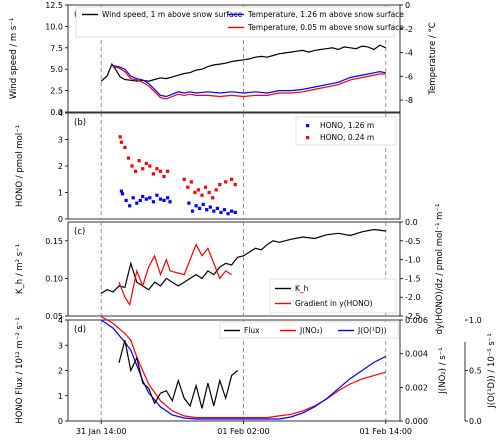 The width and height of the screenshot is (500, 441). I want to click on y-right2-tick-label: 1.0, so click(475, 320).